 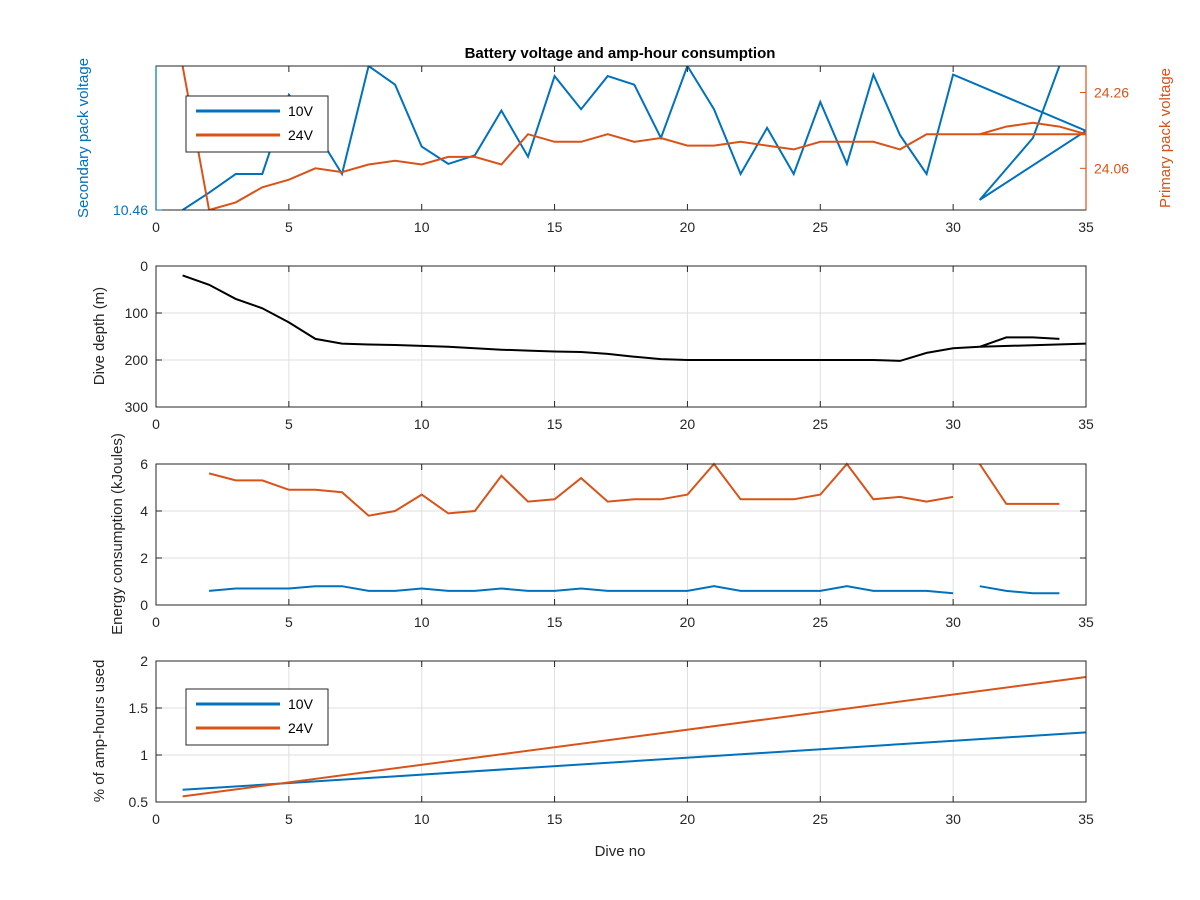 I want to click on voltage-legend: 10V 24V, so click(x=257, y=124).